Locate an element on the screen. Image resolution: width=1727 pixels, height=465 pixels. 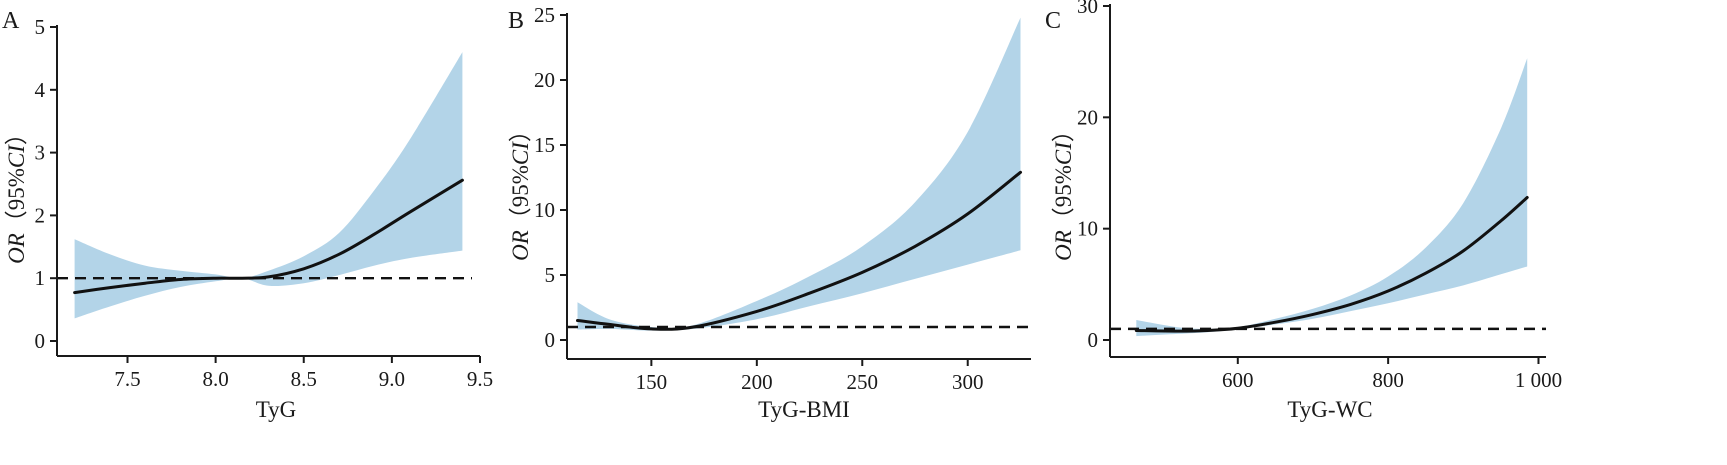
panel-a-y-axis-paren: （95% is located at coordinates (16, 200).